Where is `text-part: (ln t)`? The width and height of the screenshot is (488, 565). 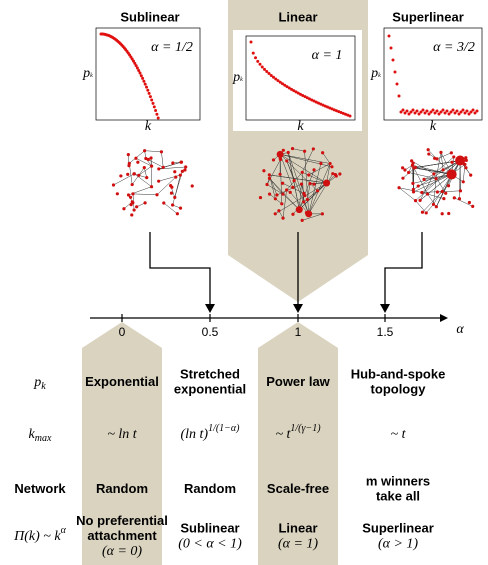 text-part: (ln t) is located at coordinates (194, 434).